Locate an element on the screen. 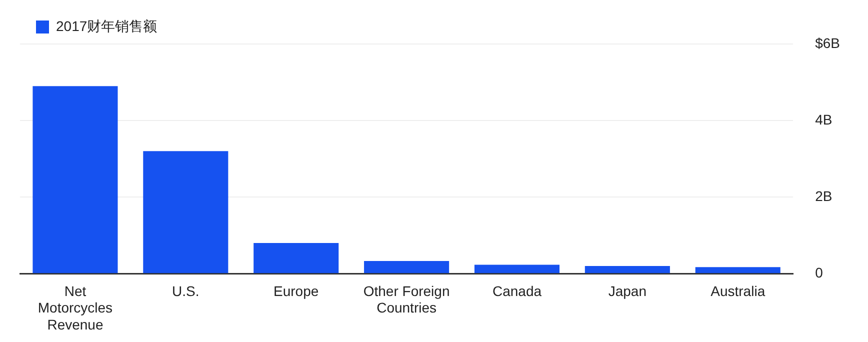  y-tick-label: 0 is located at coordinates (819, 272).